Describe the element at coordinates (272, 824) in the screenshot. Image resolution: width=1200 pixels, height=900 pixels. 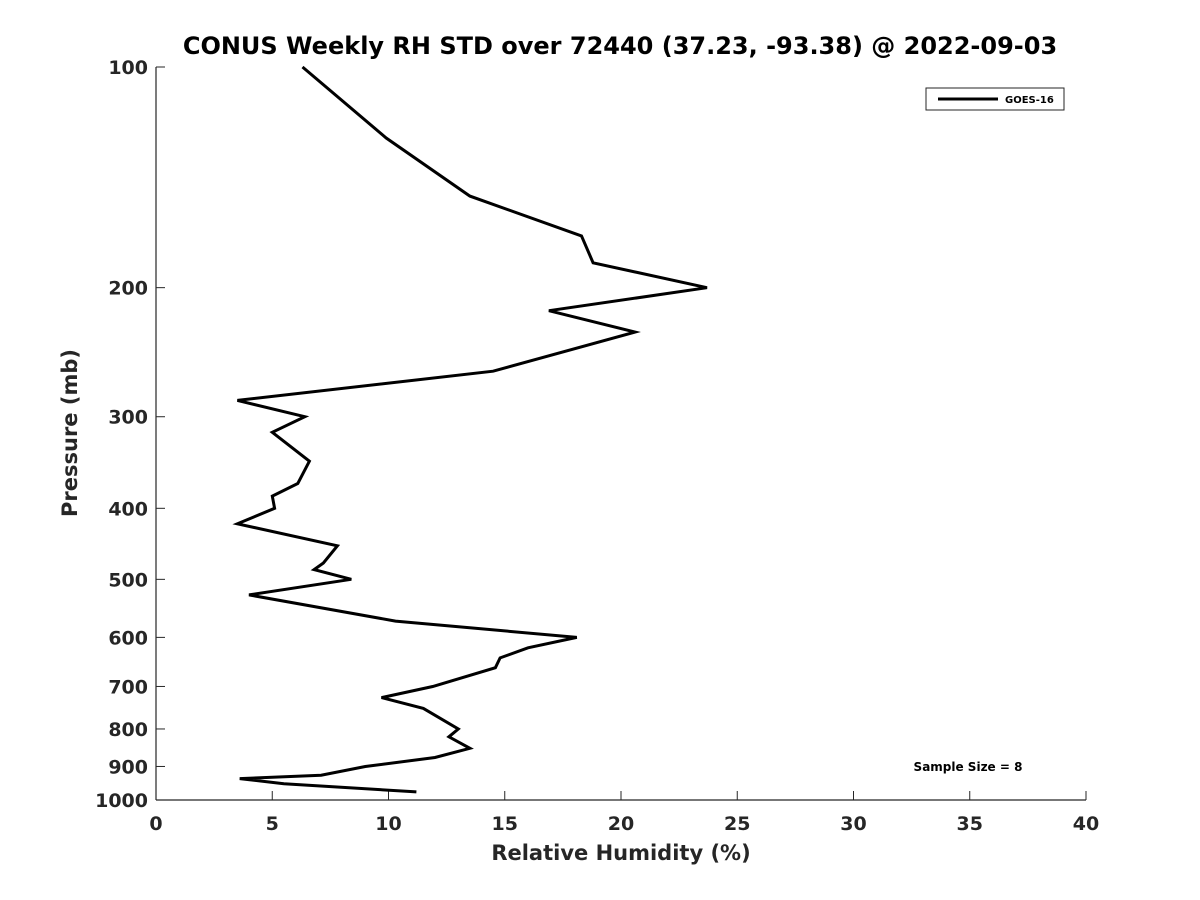
I see `x-tick-label: 5` at that location.